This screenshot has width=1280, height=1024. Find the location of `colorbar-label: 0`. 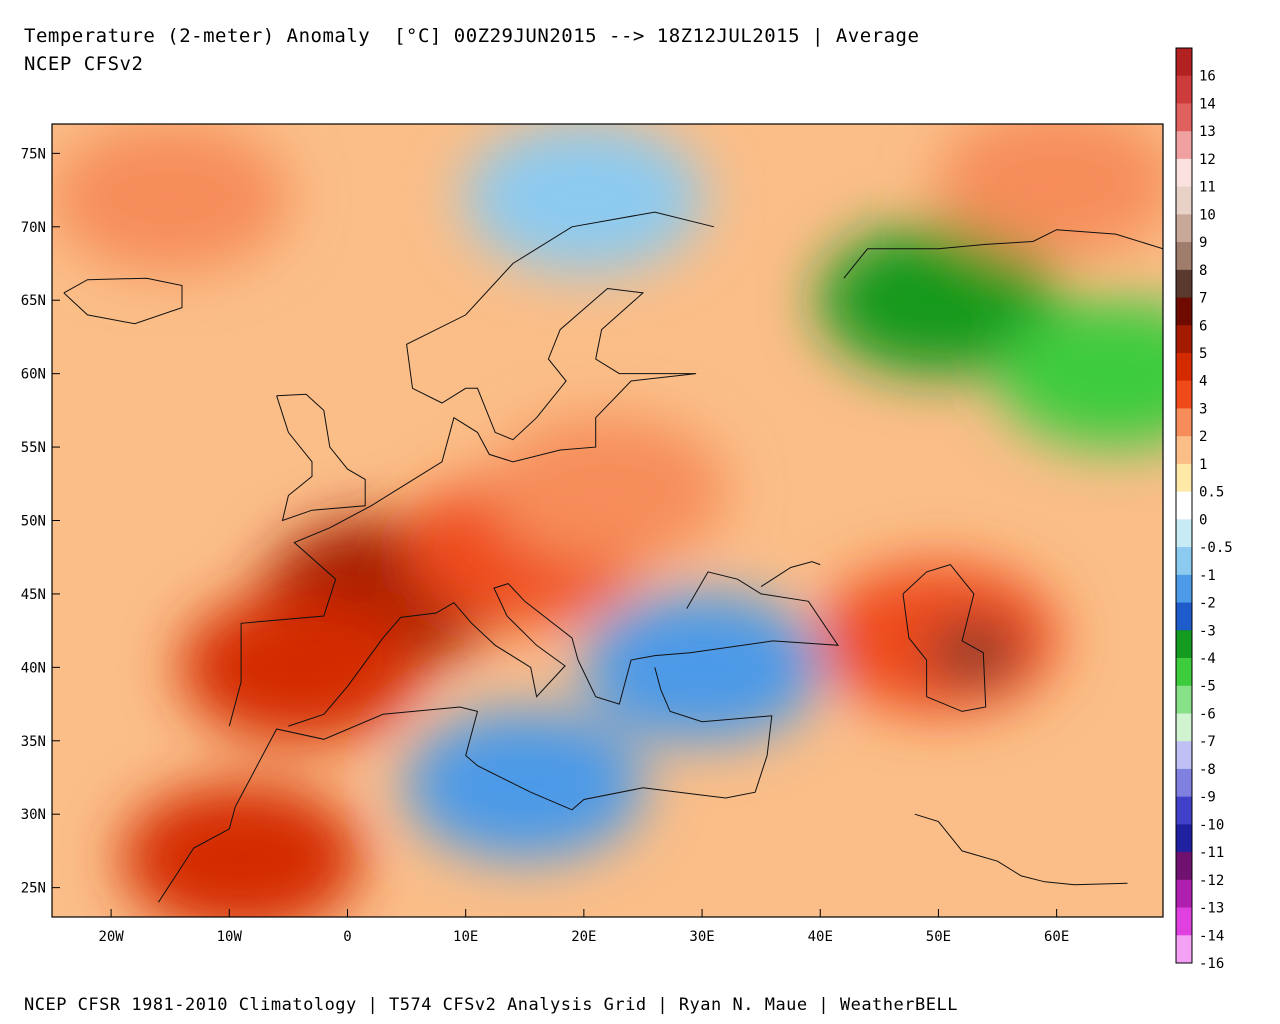

colorbar-label: 0 is located at coordinates (1203, 520).